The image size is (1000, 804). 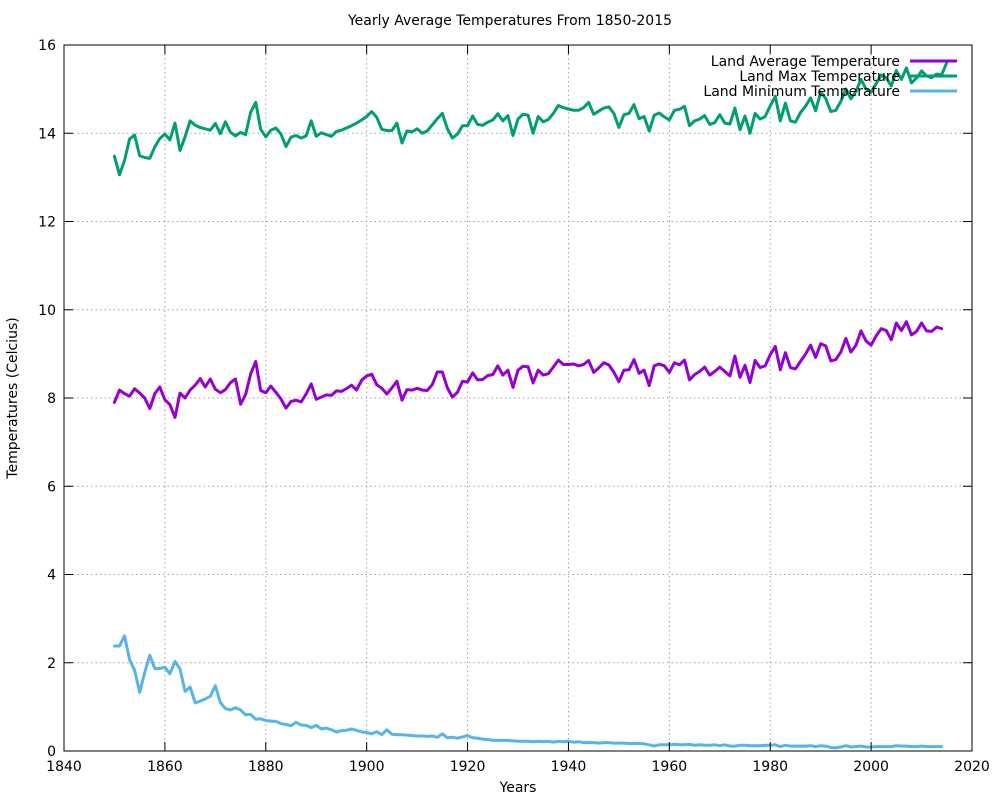 I want to click on y-tick-label: 10, so click(x=47, y=311).